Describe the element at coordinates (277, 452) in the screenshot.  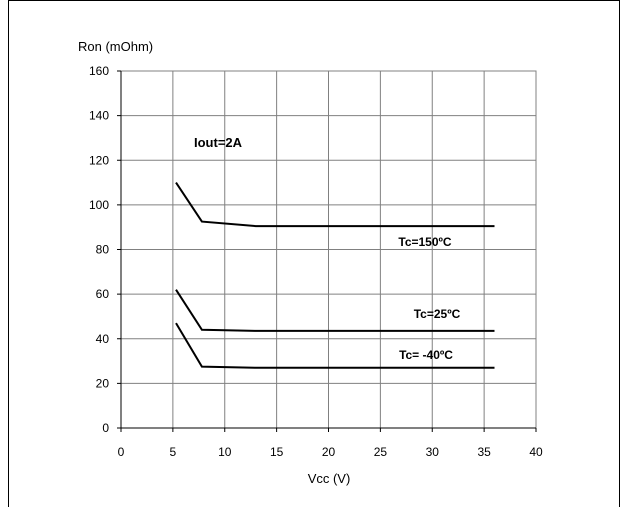
I see `x-tick-label: 15` at that location.